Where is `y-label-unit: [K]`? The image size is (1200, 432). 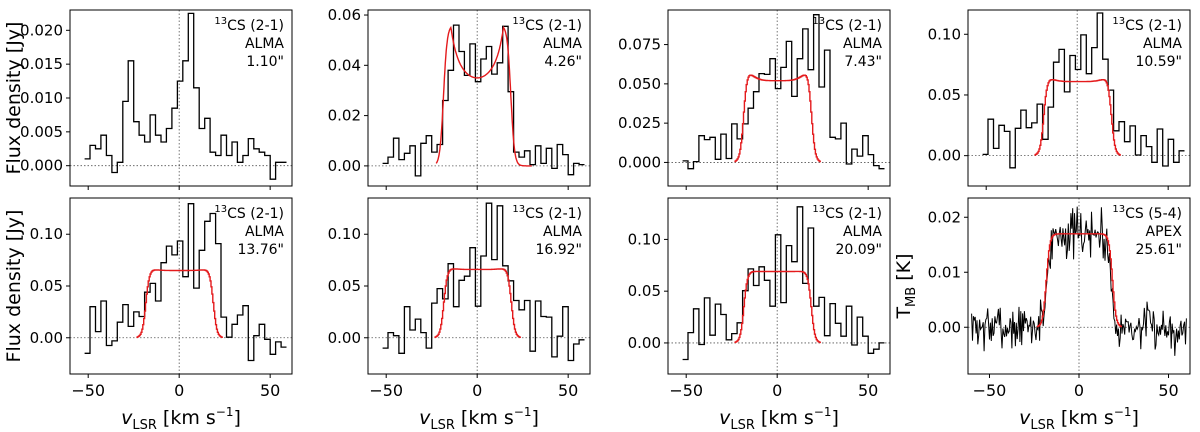 y-label-unit: [K] is located at coordinates (904, 269).